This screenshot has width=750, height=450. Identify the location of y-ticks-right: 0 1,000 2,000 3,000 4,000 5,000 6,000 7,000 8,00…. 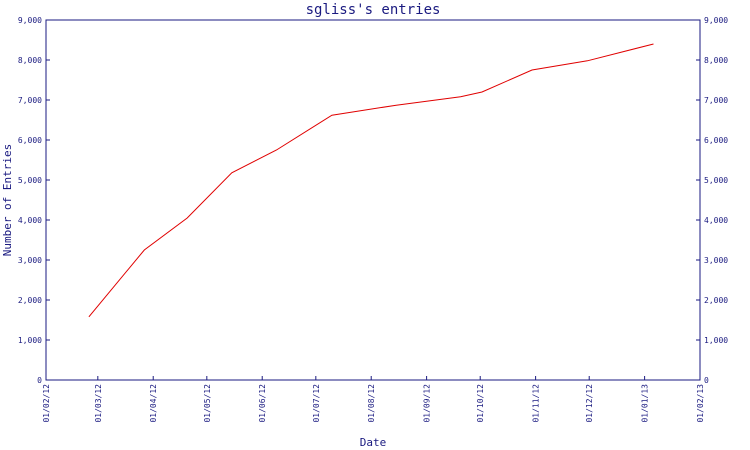
(712, 200).